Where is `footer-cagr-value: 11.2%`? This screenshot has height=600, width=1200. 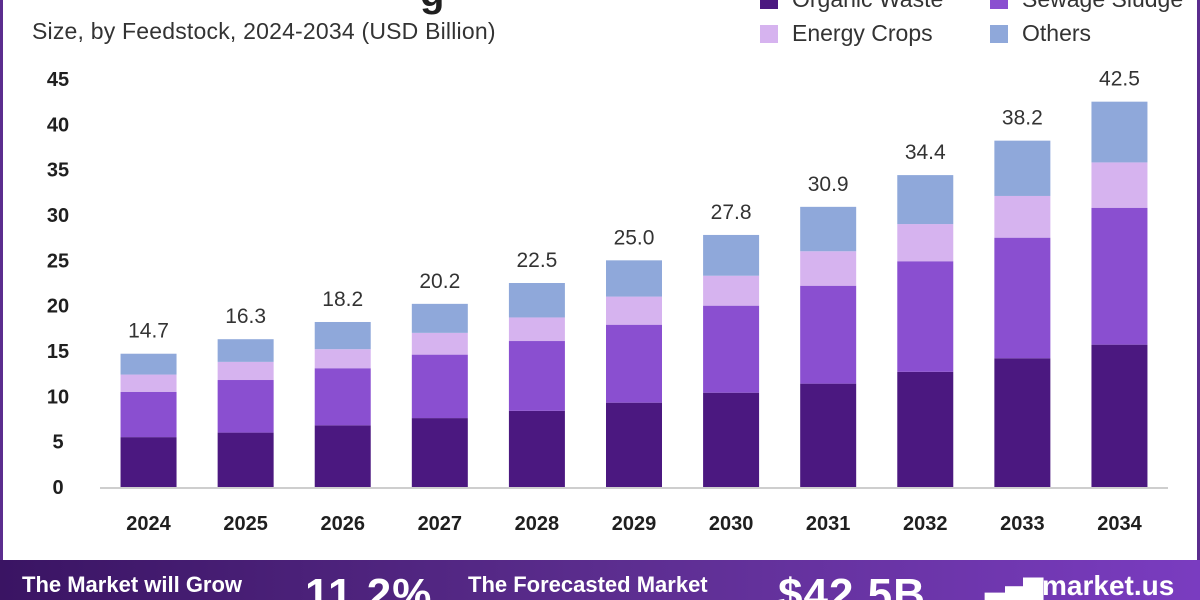
footer-cagr-value: 11.2% is located at coordinates (369, 585).